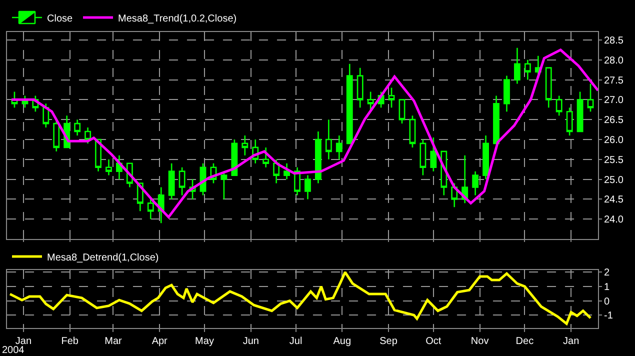 The image size is (635, 356). Describe the element at coordinates (250, 341) in the screenshot. I see `x-tick-label: Jun` at that location.